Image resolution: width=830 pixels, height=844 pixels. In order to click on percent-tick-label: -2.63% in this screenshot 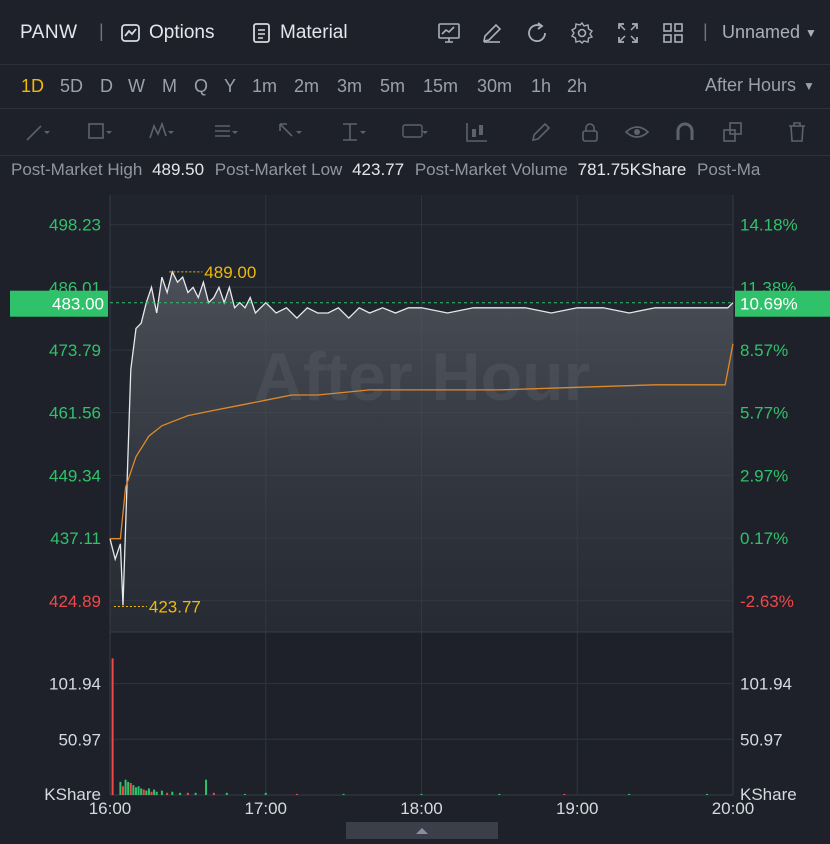, I will do `click(767, 601)`.